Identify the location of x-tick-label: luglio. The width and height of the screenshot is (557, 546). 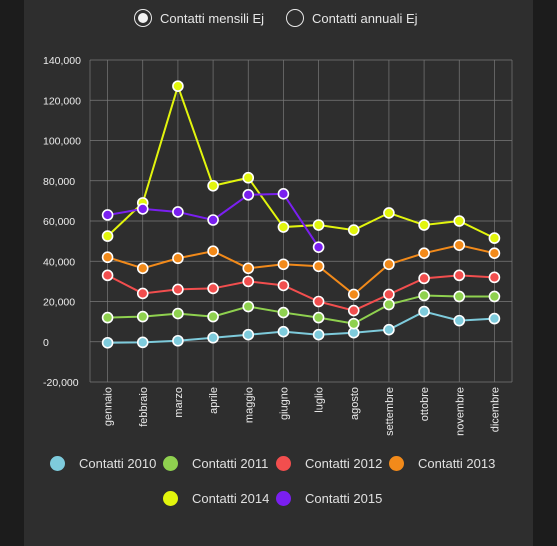
(320, 400).